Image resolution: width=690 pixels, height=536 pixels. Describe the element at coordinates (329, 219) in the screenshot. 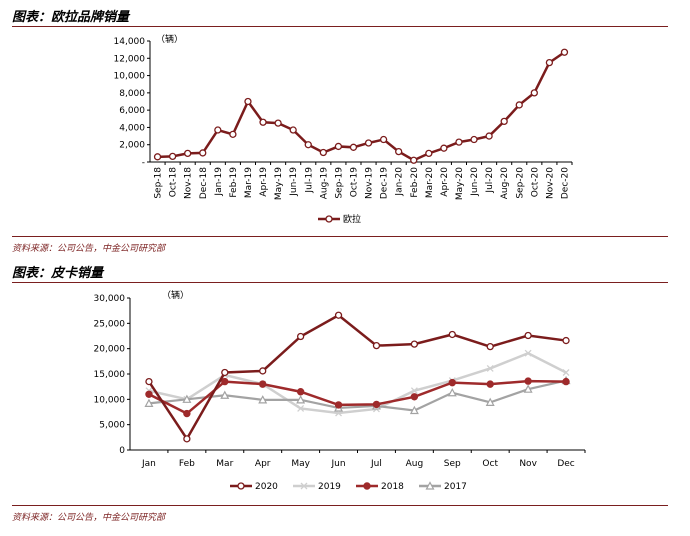

I see `legend-marker-ola` at that location.